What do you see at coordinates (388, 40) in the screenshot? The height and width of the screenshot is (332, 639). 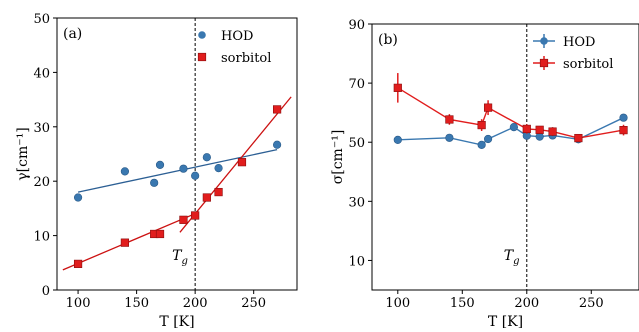 I see `panel-label: (b)` at bounding box center [388, 40].